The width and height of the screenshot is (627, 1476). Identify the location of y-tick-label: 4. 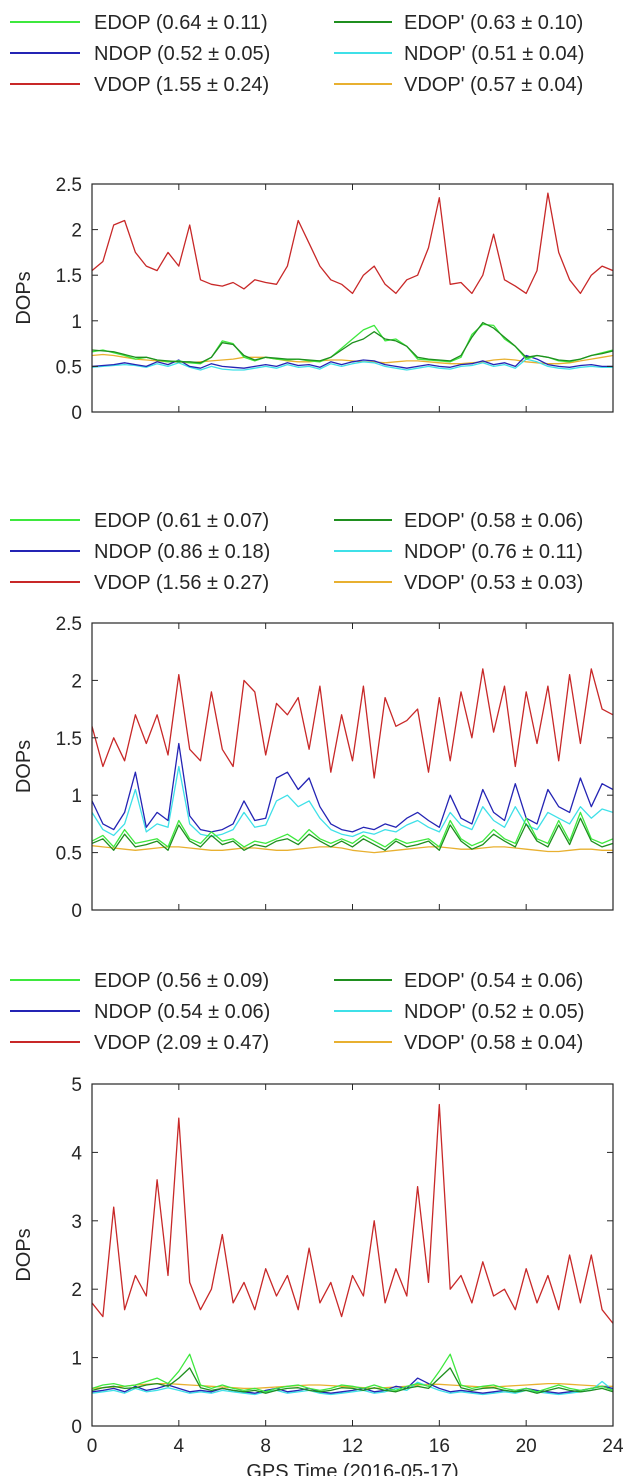
(76, 1153).